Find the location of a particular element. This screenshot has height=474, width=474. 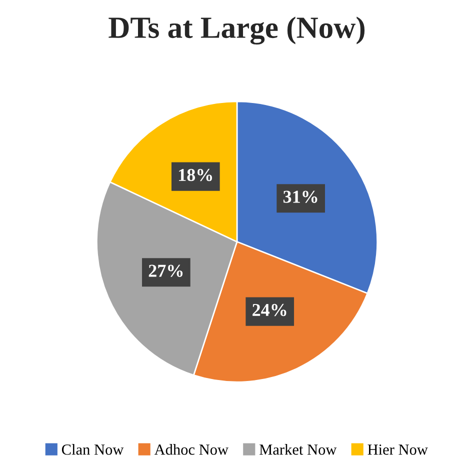

data-label: 27% is located at coordinates (165, 270).